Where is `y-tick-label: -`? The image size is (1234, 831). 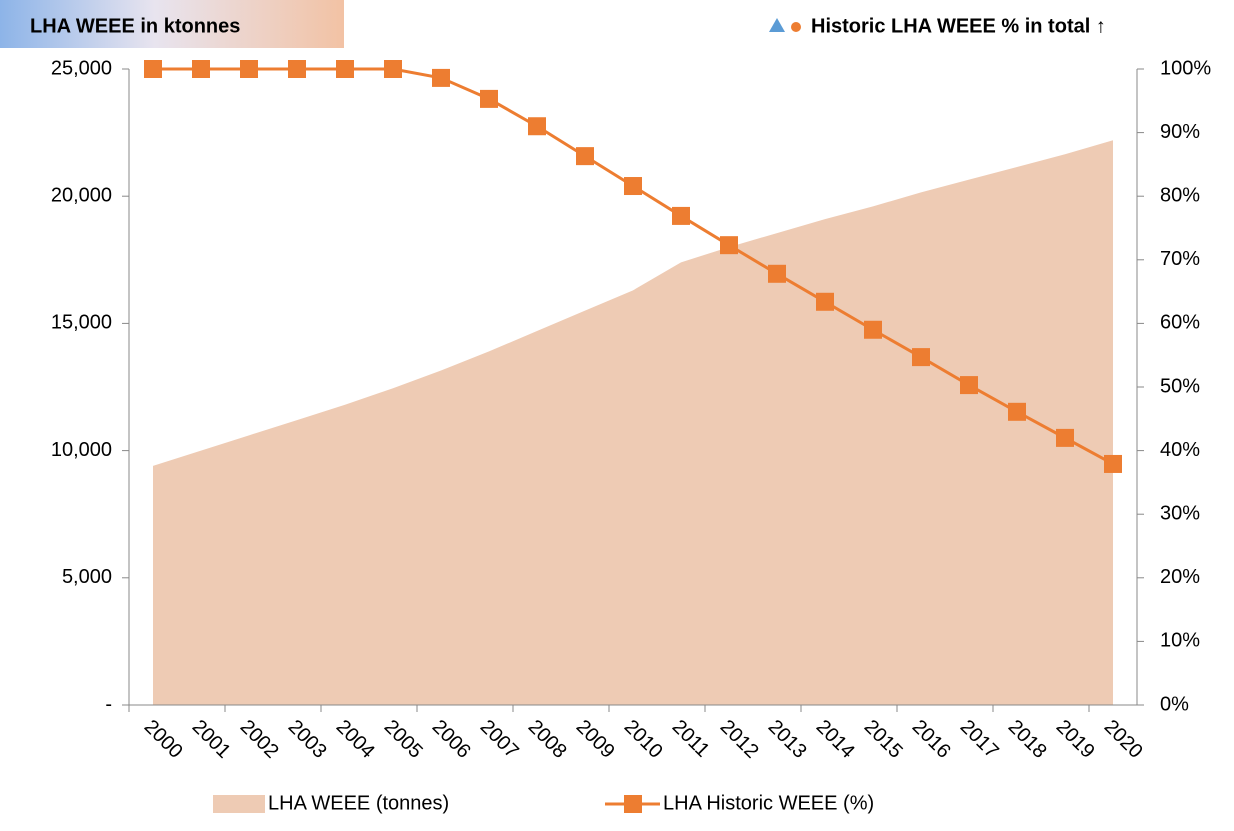
y-tick-label: - is located at coordinates (108, 704).